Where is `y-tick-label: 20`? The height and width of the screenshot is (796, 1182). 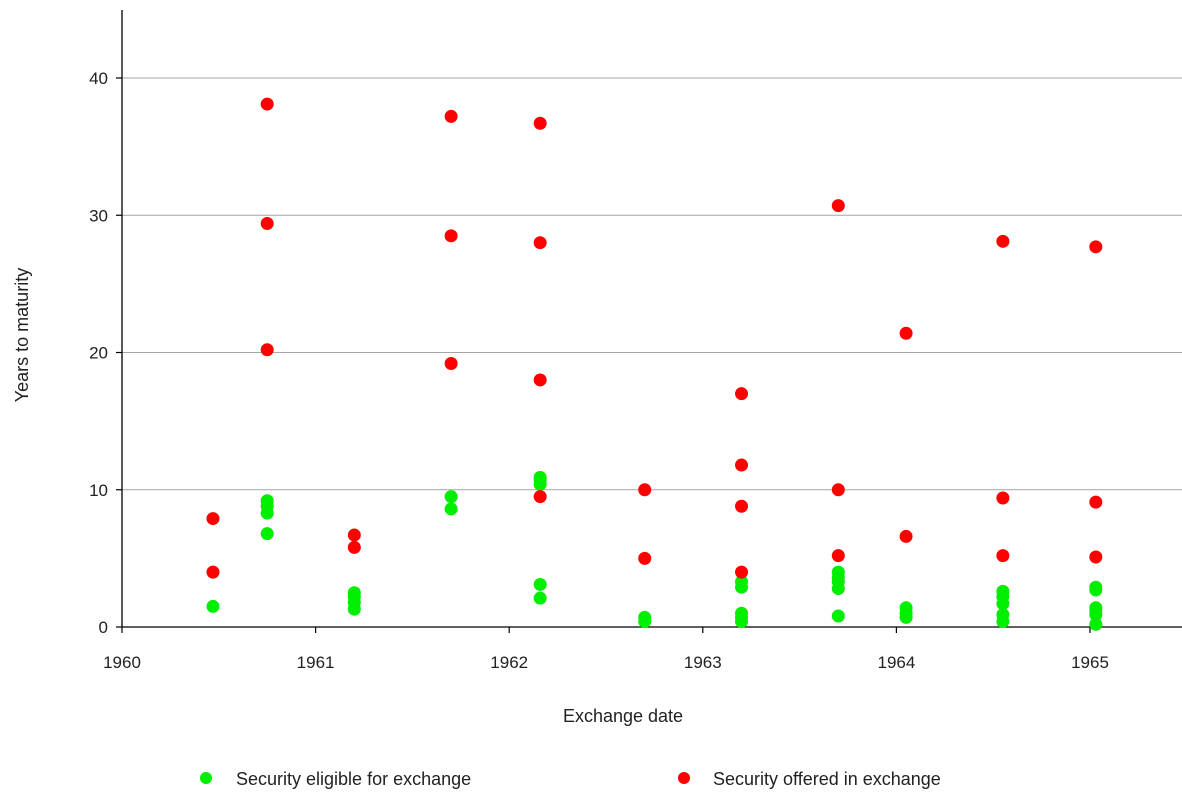 y-tick-label: 20 is located at coordinates (98, 353).